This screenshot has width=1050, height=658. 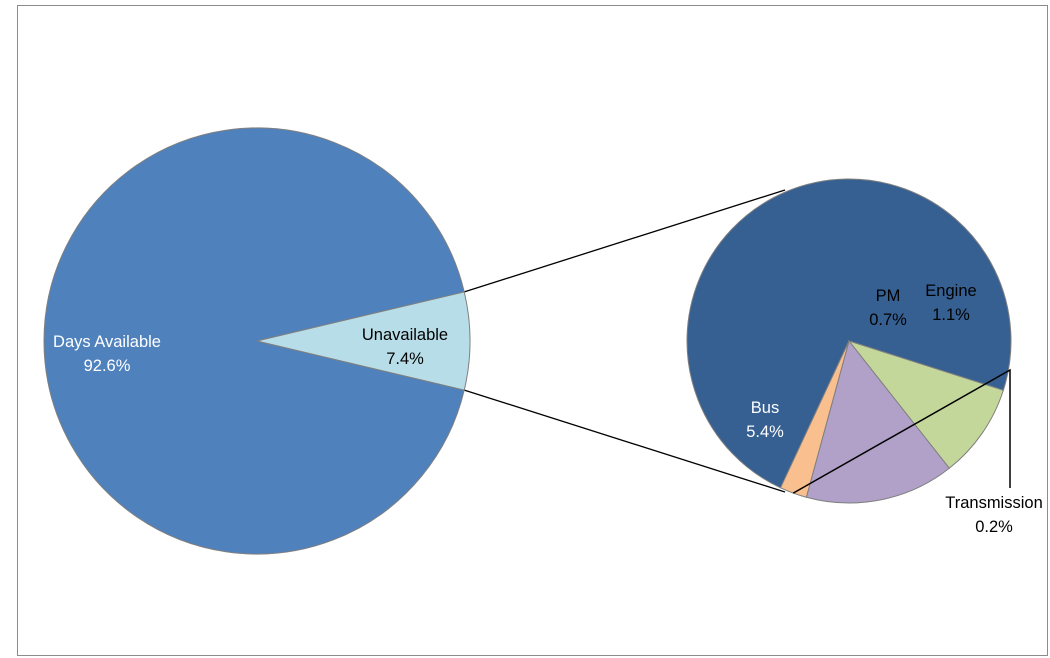 What do you see at coordinates (950, 303) in the screenshot?
I see `label-engine: Engine 1.1%` at bounding box center [950, 303].